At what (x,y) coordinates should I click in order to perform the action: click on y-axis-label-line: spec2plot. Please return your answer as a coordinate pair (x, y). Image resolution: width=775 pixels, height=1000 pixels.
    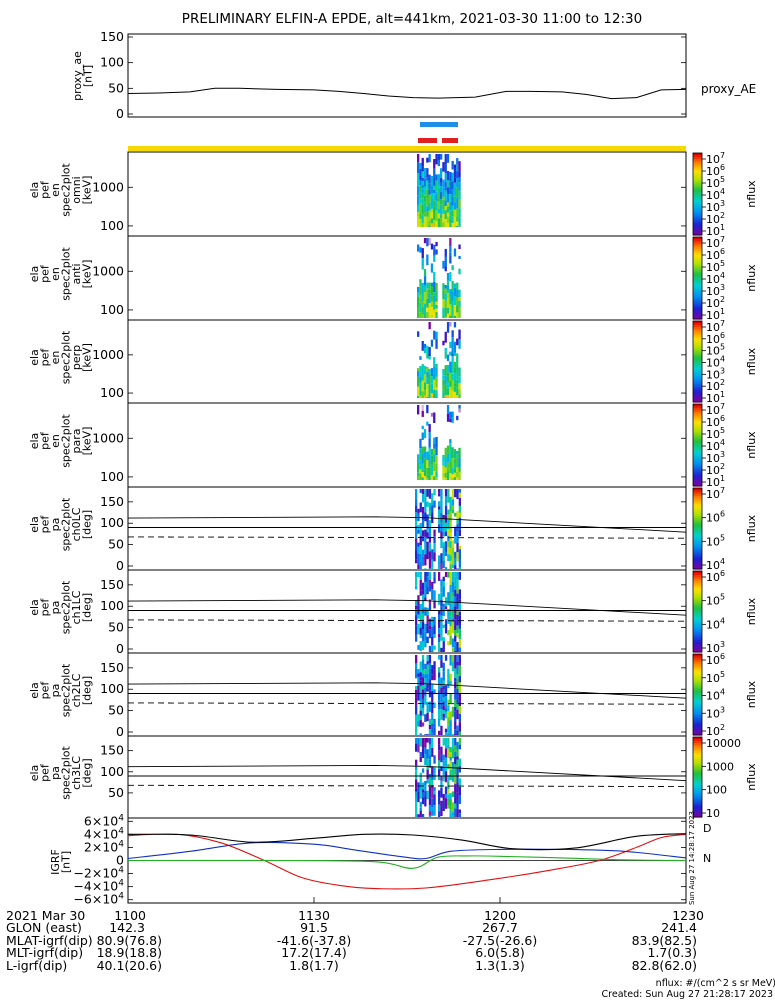
    Looking at the image, I should click on (65, 441).